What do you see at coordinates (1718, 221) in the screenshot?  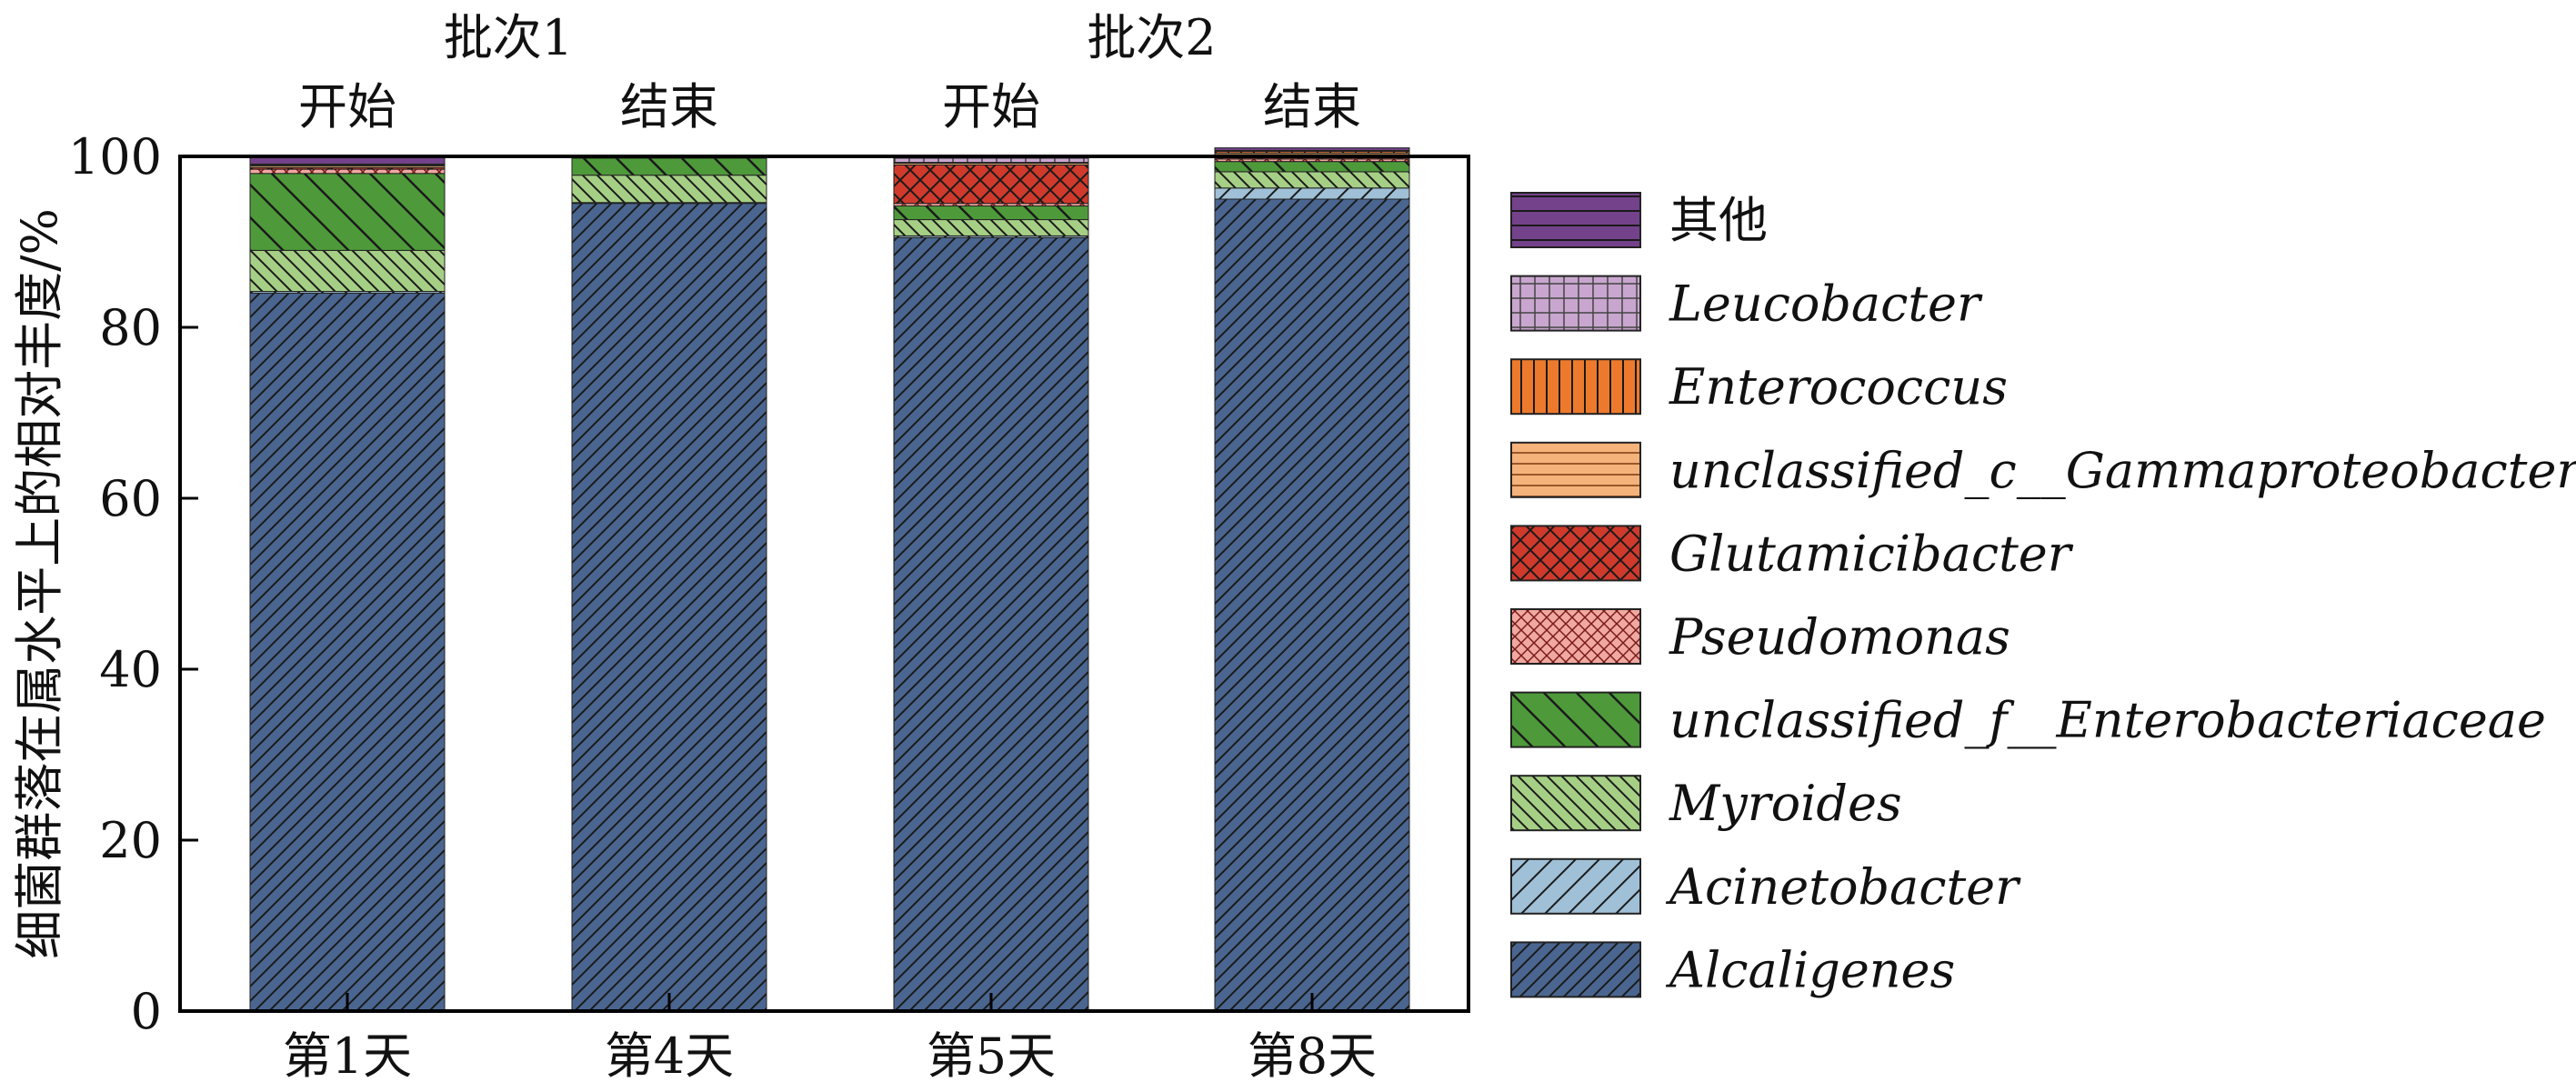 I see `legend-label: 其他` at bounding box center [1718, 221].